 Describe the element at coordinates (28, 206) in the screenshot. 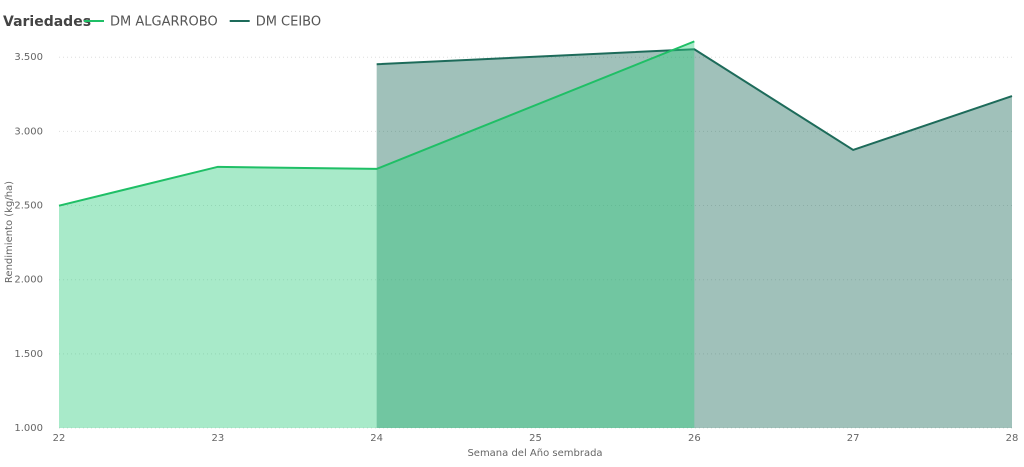

I see `y-tick-label: 2.500` at that location.